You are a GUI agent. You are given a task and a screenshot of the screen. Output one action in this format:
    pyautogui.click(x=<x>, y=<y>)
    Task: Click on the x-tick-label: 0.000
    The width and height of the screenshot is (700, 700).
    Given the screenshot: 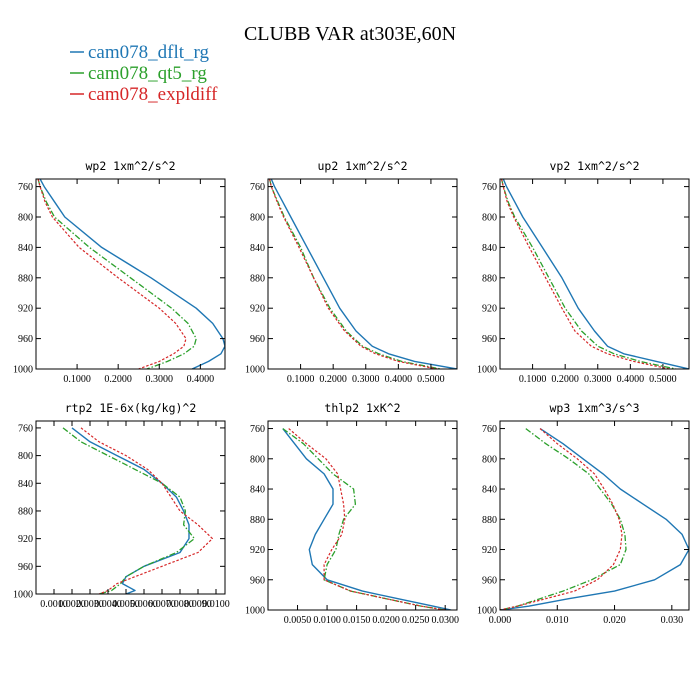 What is the action you would take?
    pyautogui.click(x=500, y=620)
    